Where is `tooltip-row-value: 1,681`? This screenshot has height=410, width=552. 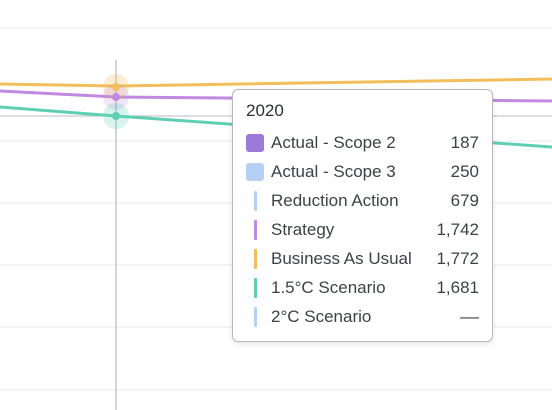 tooltip-row-value: 1,681 is located at coordinates (457, 287).